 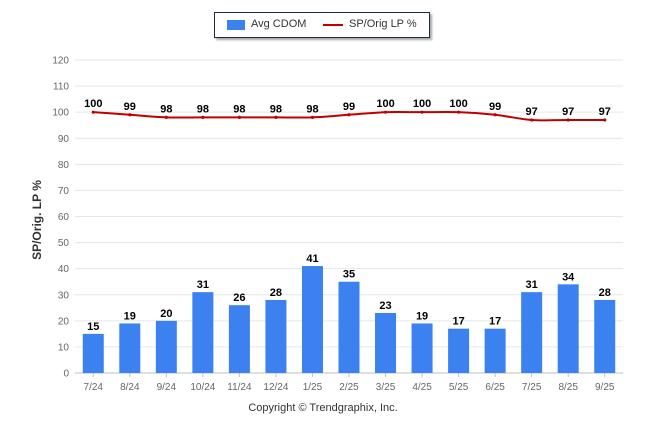 I want to click on x-tick-label: 5/25, so click(x=459, y=387).